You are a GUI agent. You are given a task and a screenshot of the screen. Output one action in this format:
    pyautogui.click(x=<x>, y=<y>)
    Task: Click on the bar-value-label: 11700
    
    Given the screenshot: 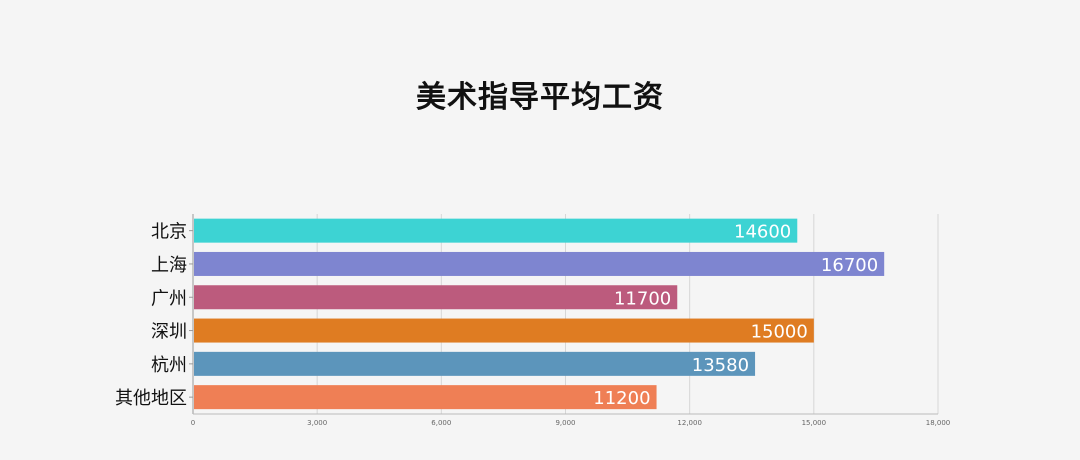 What is the action you would take?
    pyautogui.click(x=642, y=298)
    